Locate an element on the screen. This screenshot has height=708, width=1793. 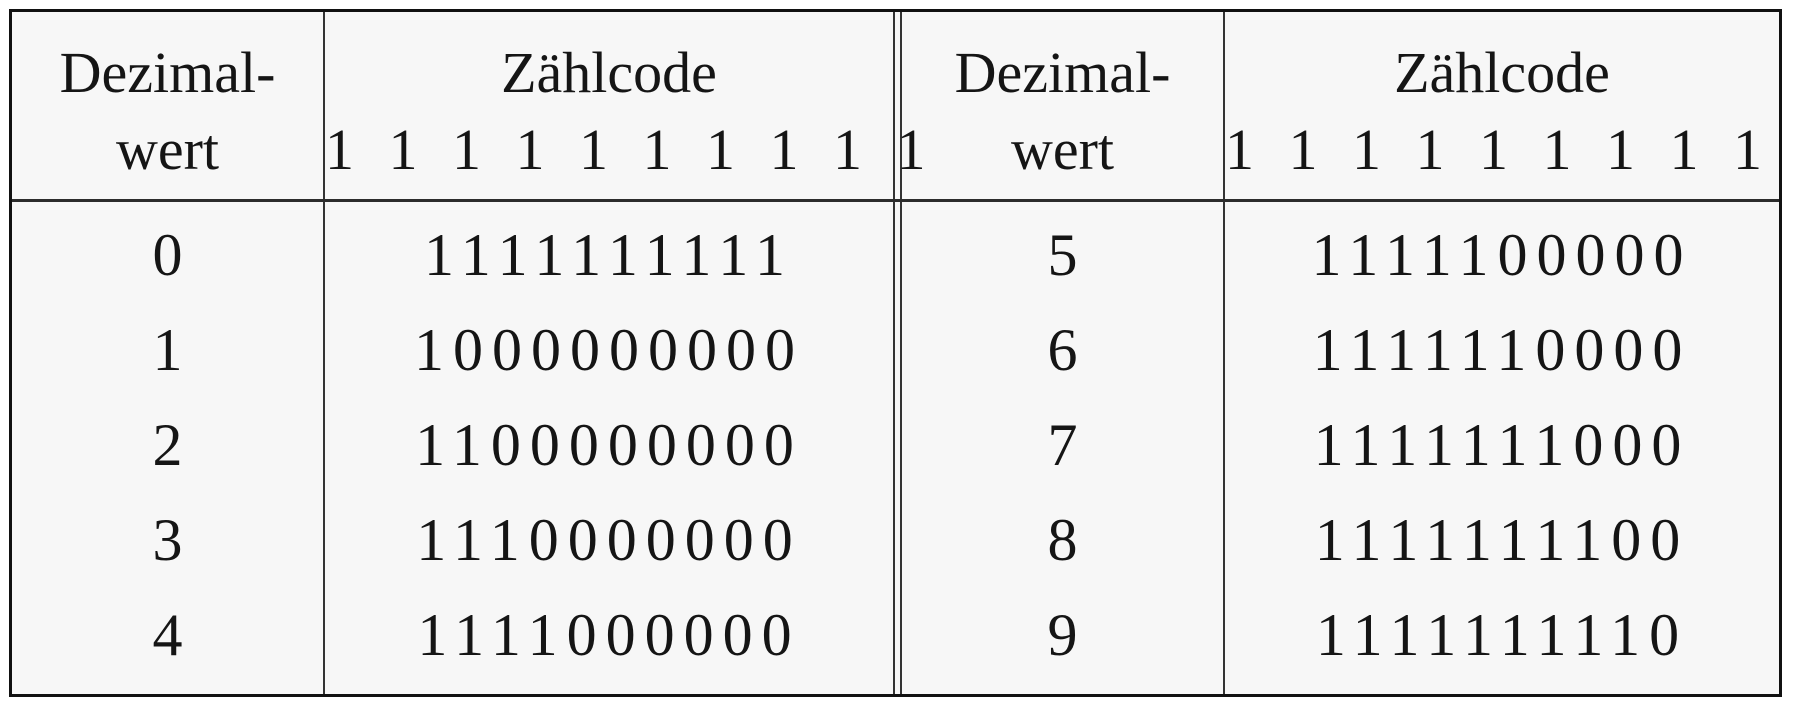
table-row-decimal: 8 is located at coordinates (1062, 540).